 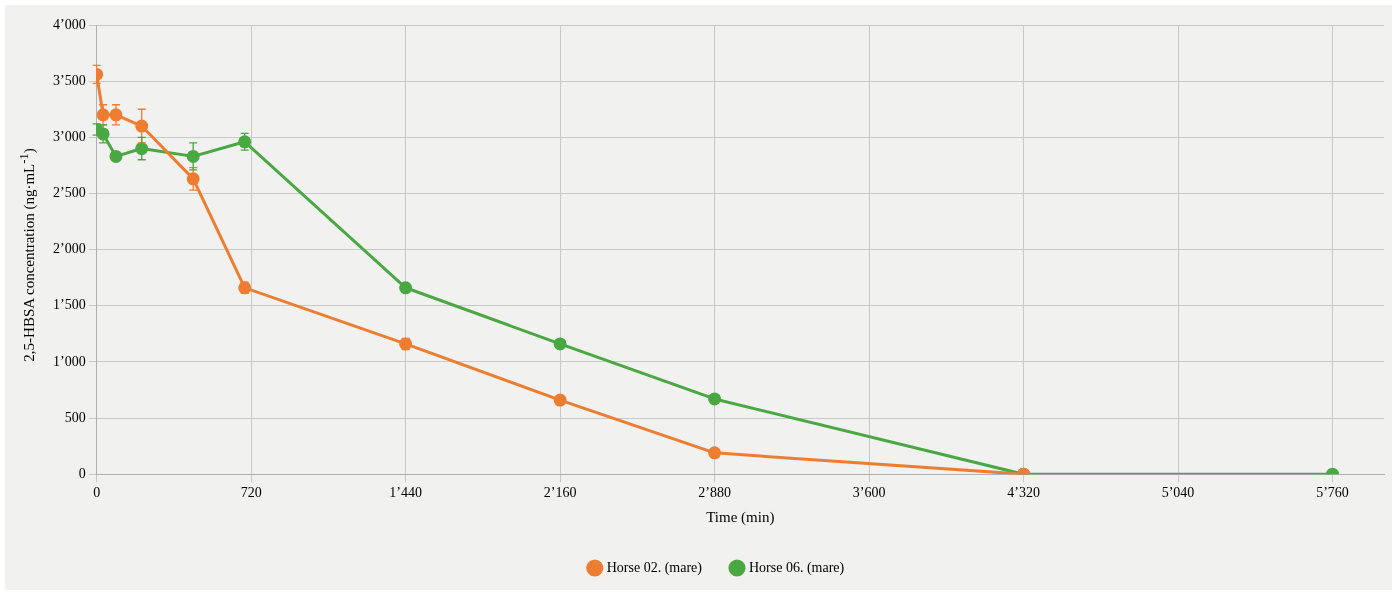 What do you see at coordinates (75, 417) in the screenshot?
I see `y-tick-label: 500` at bounding box center [75, 417].